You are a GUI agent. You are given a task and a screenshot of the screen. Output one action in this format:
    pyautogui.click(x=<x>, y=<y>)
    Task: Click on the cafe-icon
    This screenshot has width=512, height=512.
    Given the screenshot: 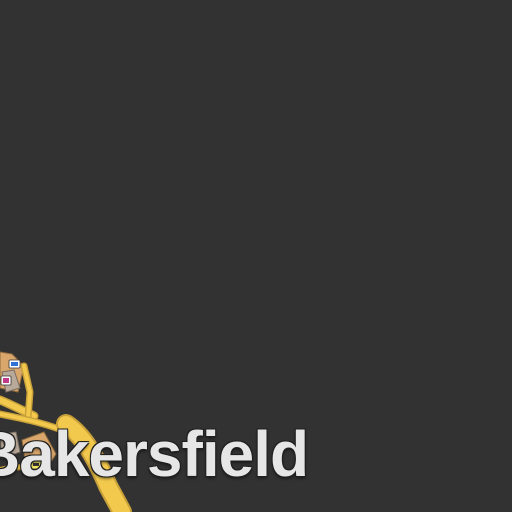 What is the action you would take?
    pyautogui.click(x=36, y=464)
    